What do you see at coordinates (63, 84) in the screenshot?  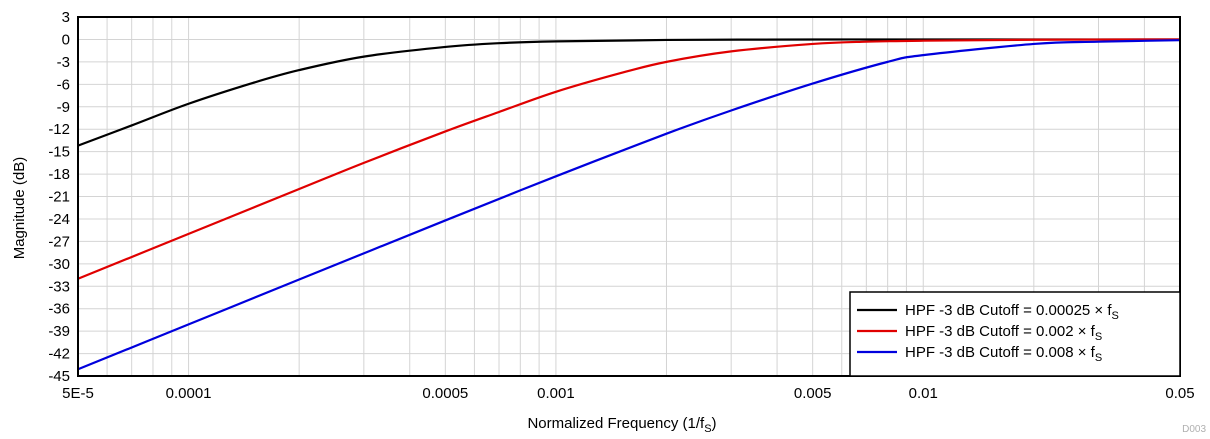 I see `y-tick-label: -6` at bounding box center [63, 84].